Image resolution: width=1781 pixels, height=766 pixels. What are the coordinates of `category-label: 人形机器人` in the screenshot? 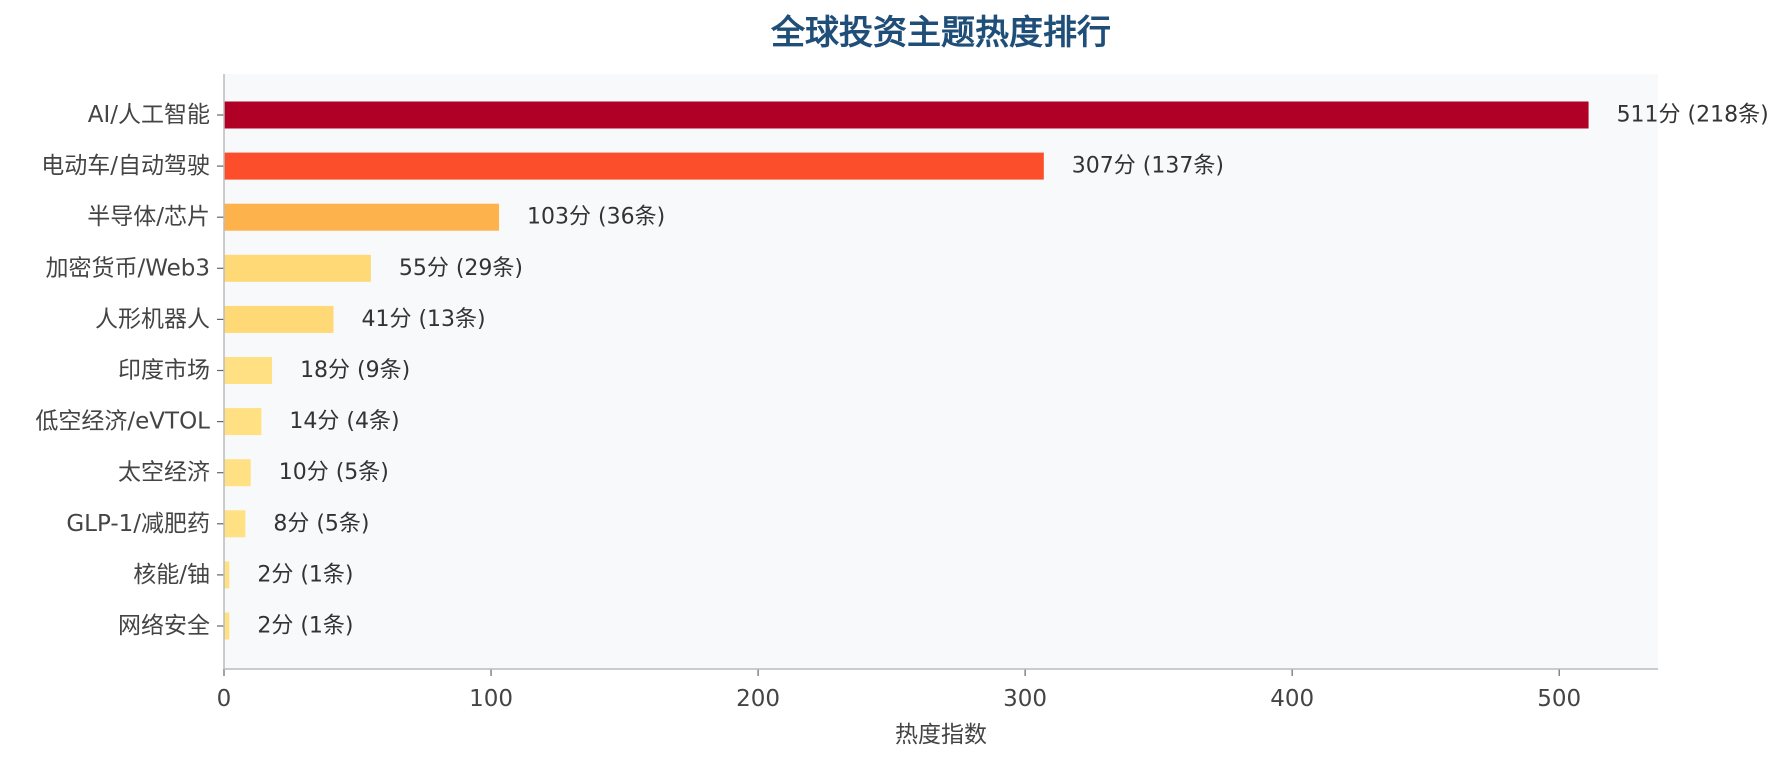 It's located at (152, 319).